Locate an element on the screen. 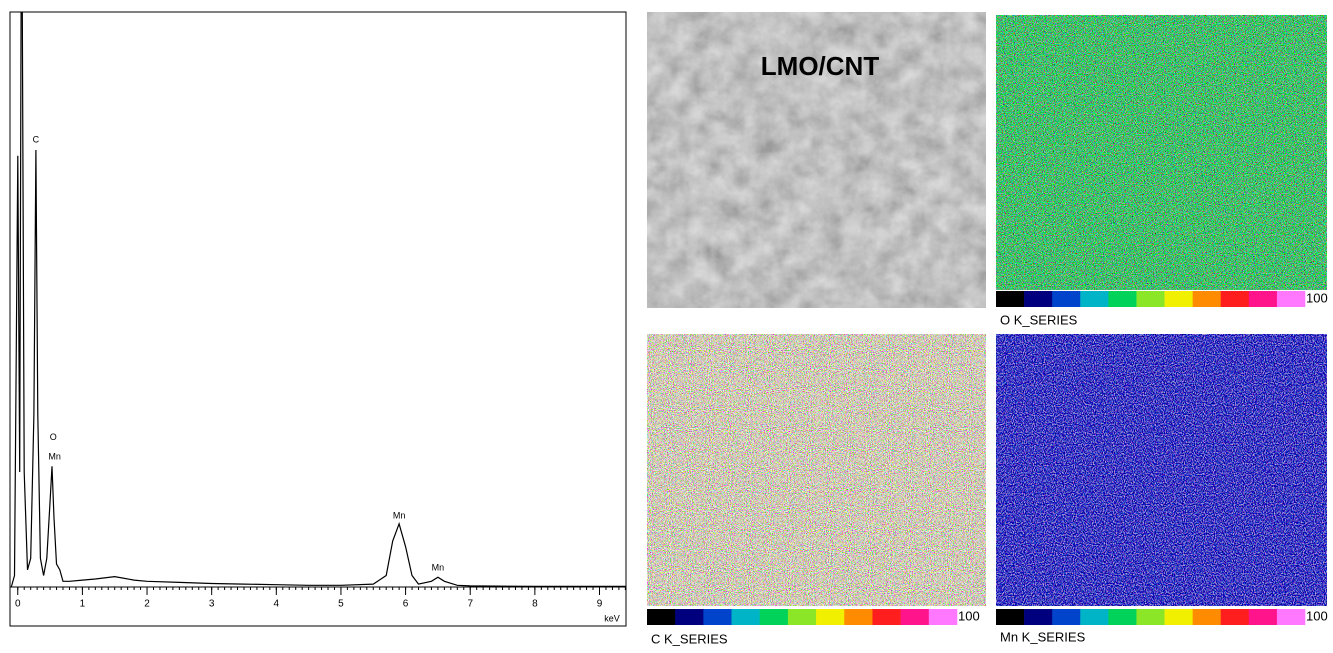  x-tick-label: 1 is located at coordinates (83, 604).